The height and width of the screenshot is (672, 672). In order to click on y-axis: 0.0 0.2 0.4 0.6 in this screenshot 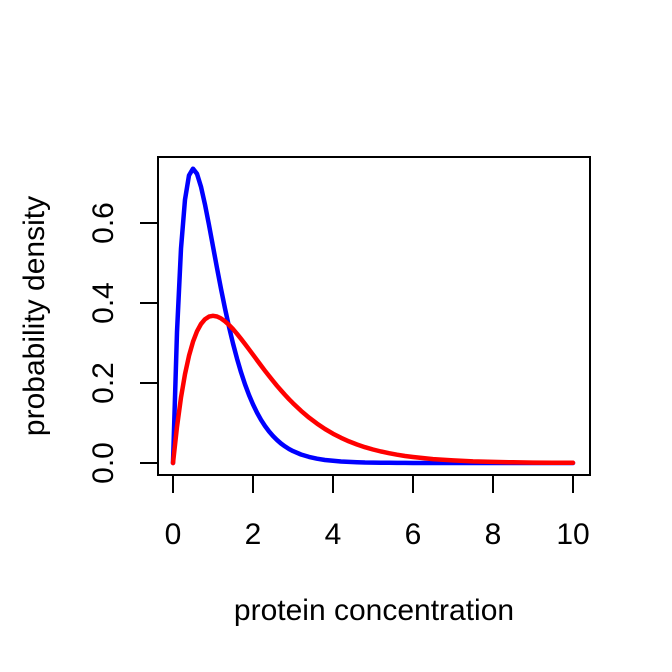, I will do `click(122, 343)`.